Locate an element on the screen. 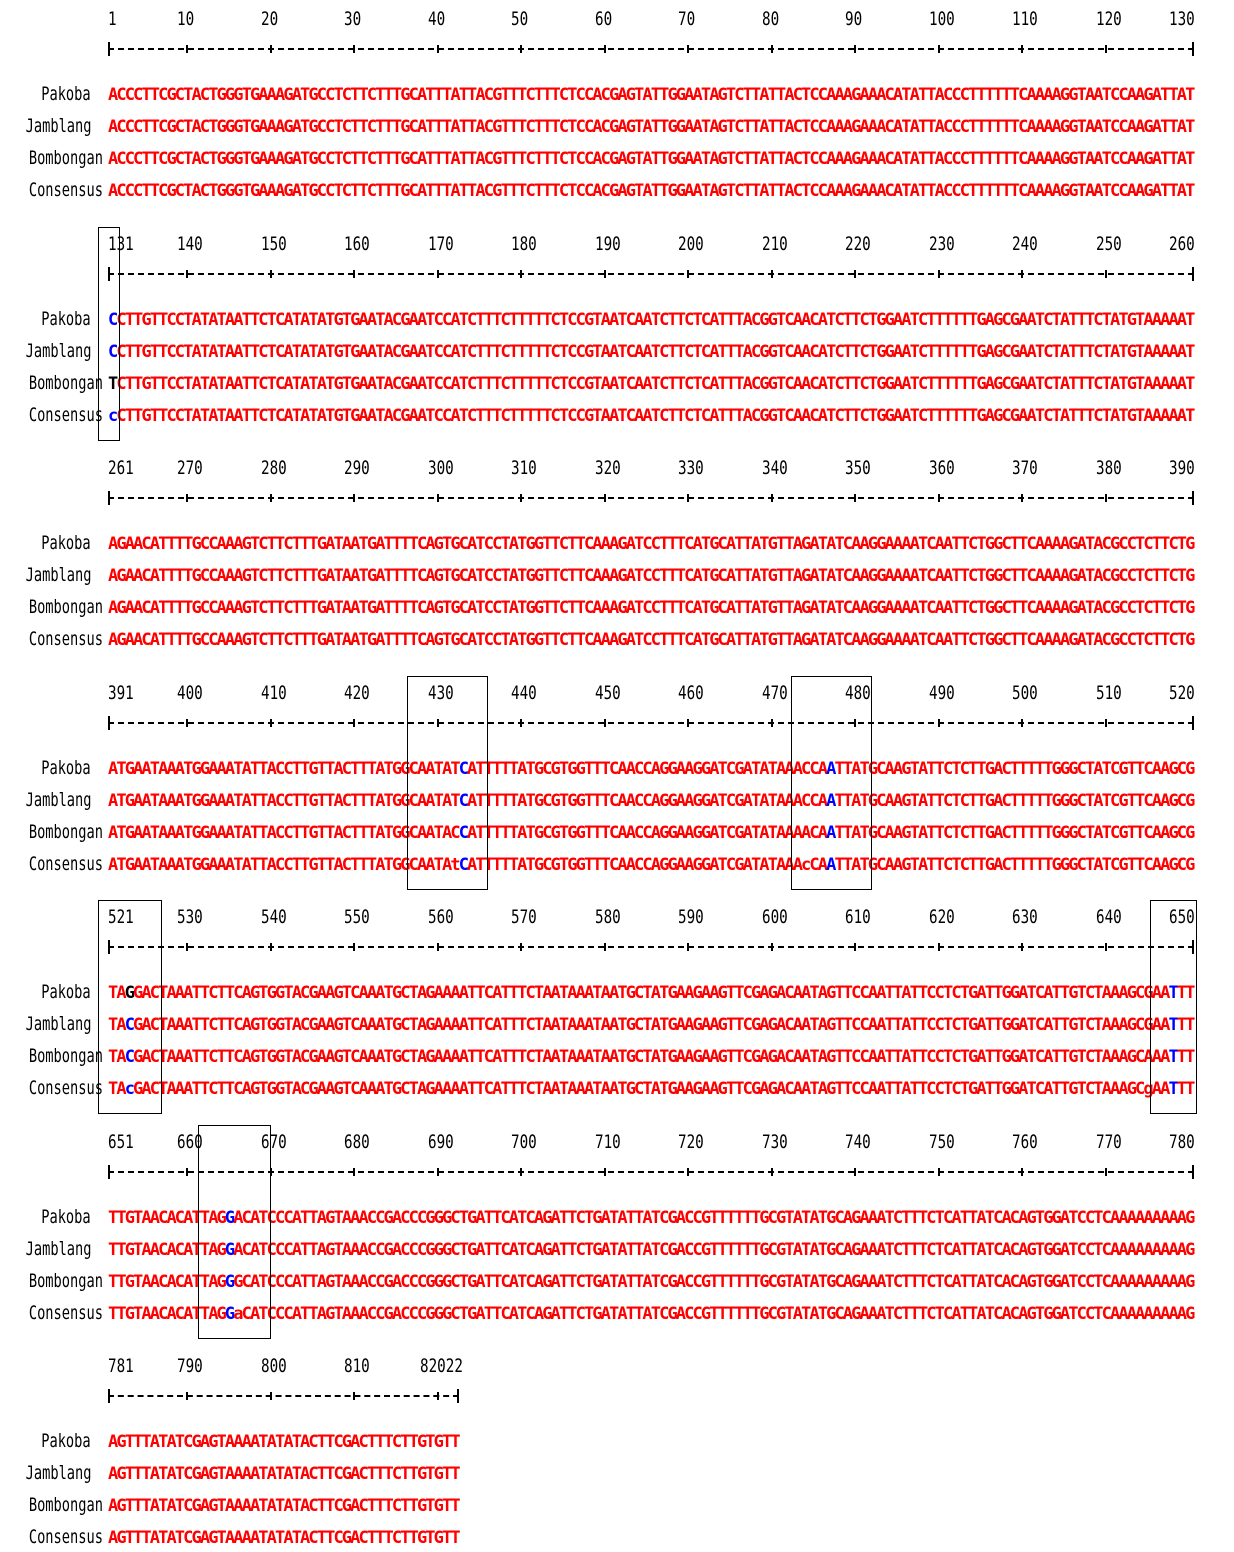 The height and width of the screenshot is (1552, 1234). ruler-end-tick is located at coordinates (109, 49).